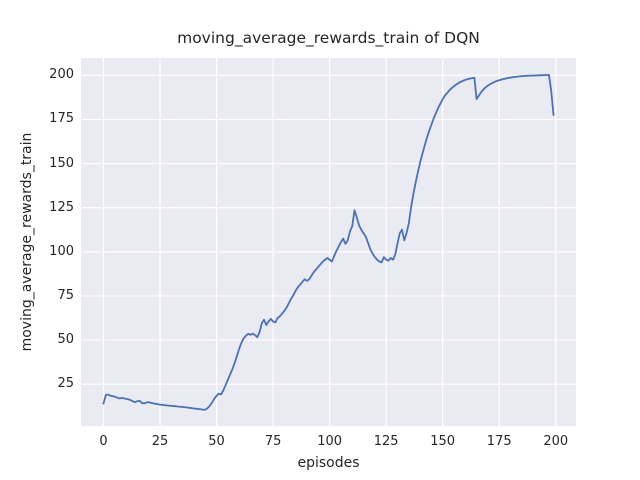 This screenshot has height=480, width=640. Describe the element at coordinates (556, 441) in the screenshot. I see `x-tick-label: 200` at that location.